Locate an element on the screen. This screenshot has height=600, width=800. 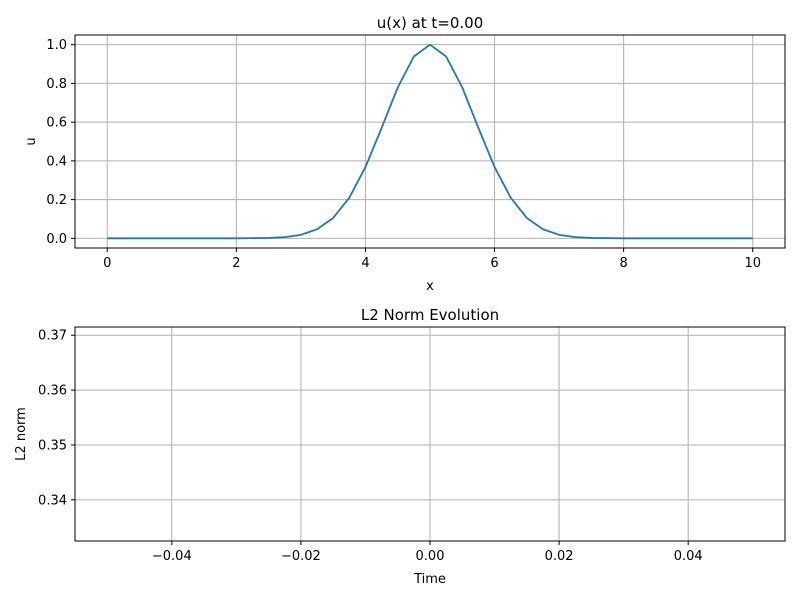
solution-y-tick-label: 1.0 is located at coordinates (56, 45).